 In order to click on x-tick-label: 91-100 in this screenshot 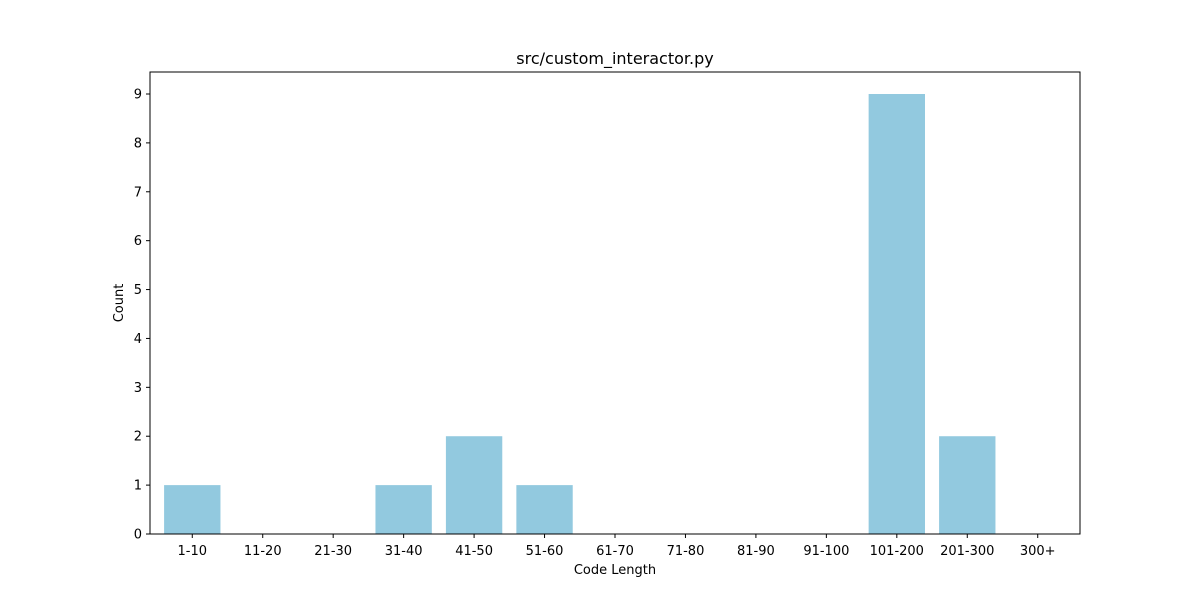, I will do `click(826, 551)`.